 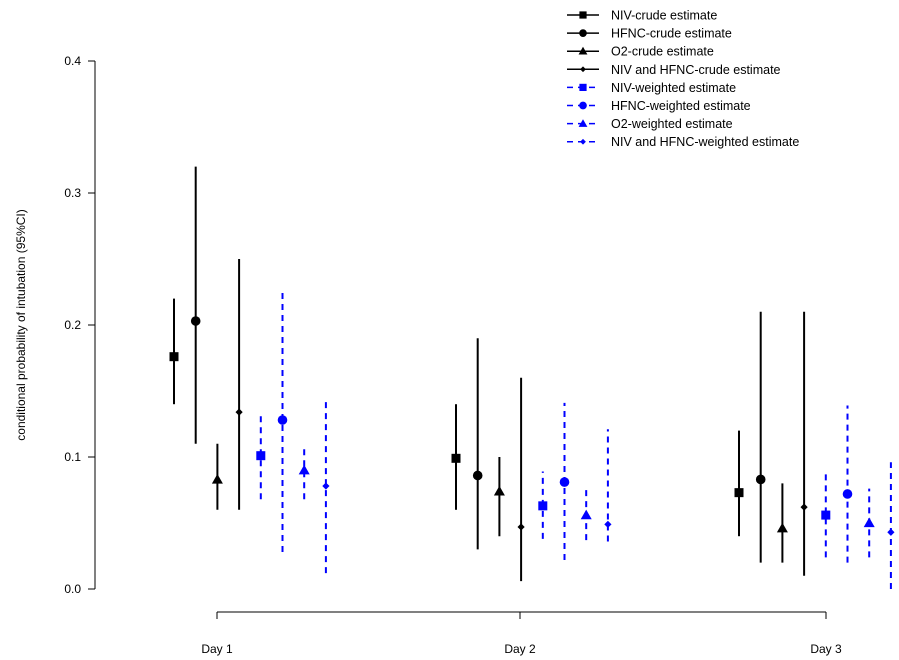 I want to click on legend-item: NIV-weighted estimate, so click(x=651, y=88).